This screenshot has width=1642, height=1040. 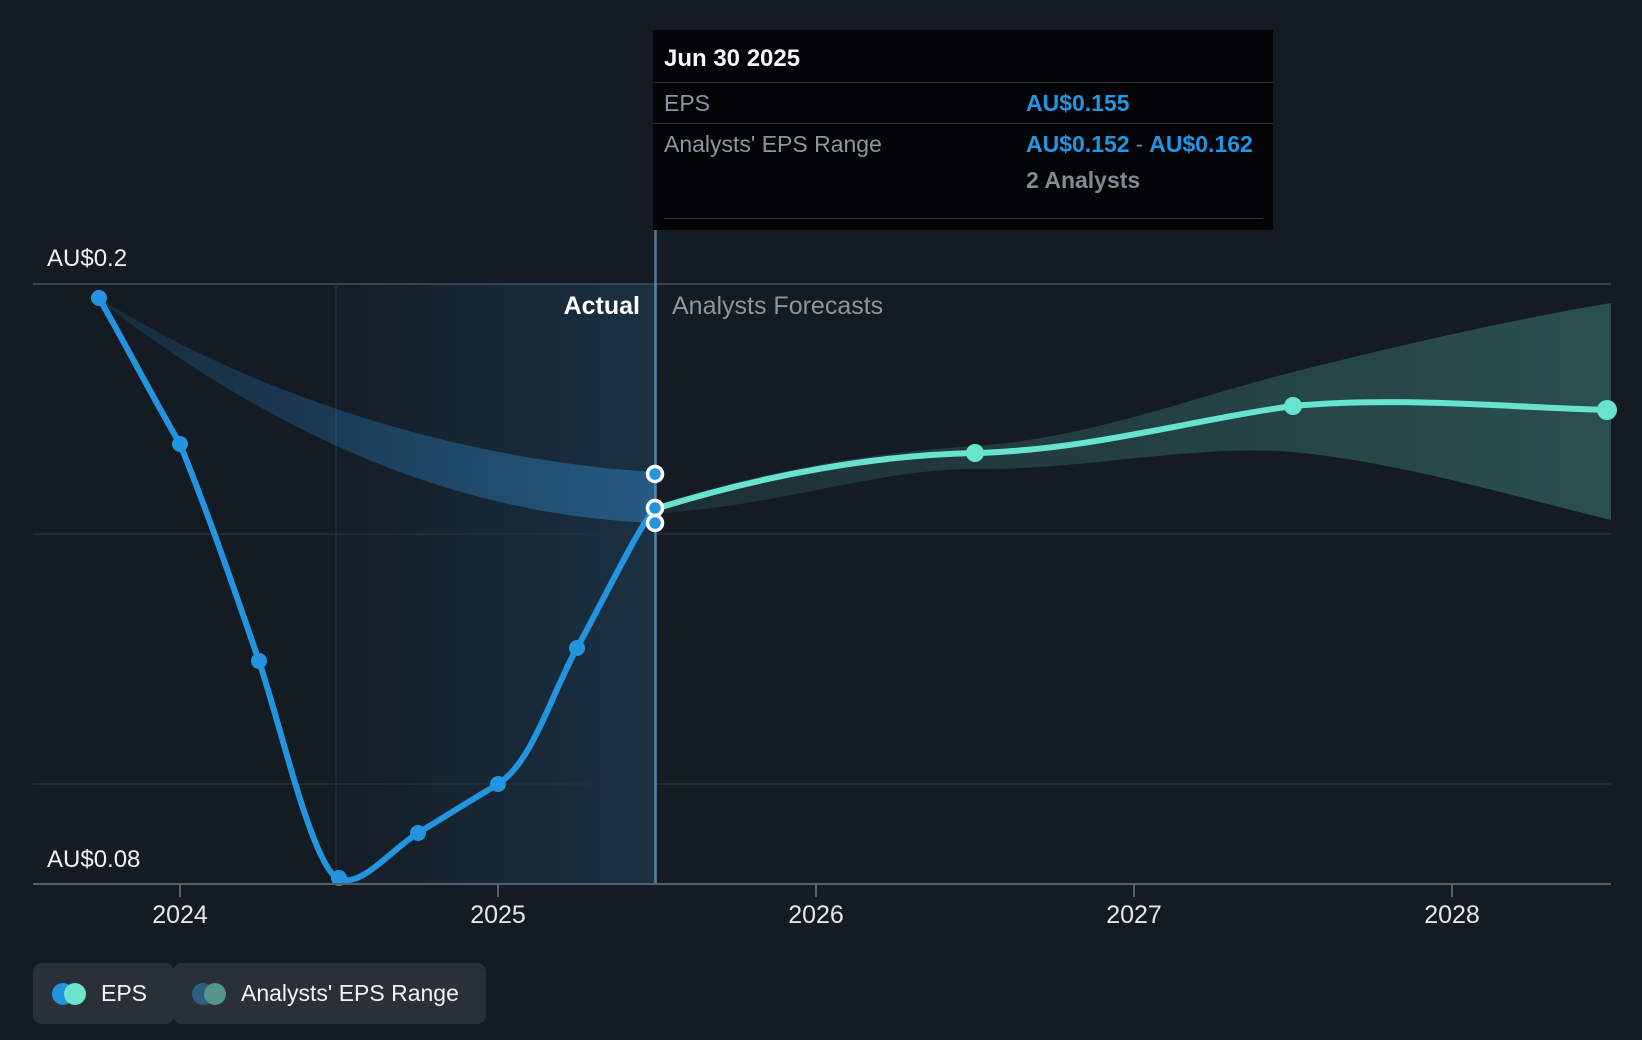 What do you see at coordinates (1078, 103) in the screenshot?
I see `tooltip-eps-value: AU$0.155` at bounding box center [1078, 103].